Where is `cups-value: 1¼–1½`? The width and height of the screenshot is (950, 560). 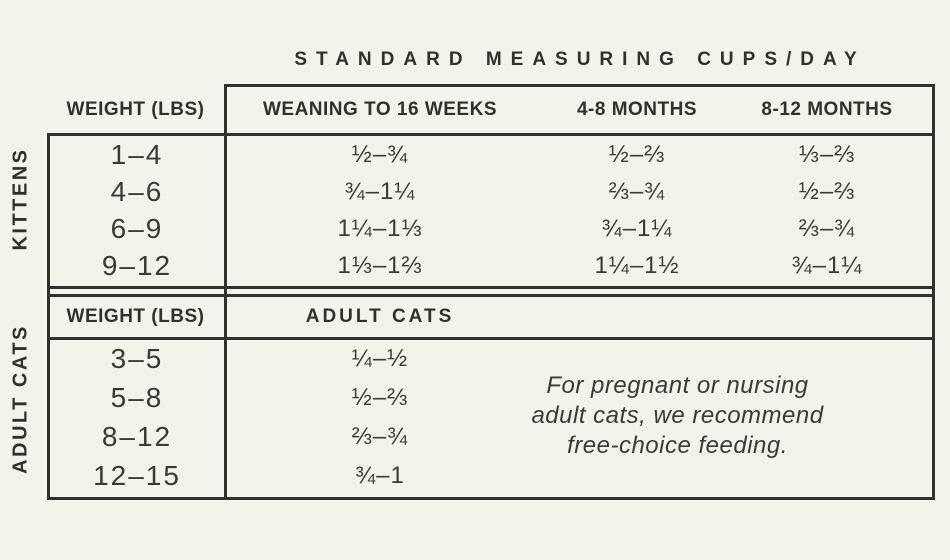 cups-value: 1¼–1½ is located at coordinates (637, 265).